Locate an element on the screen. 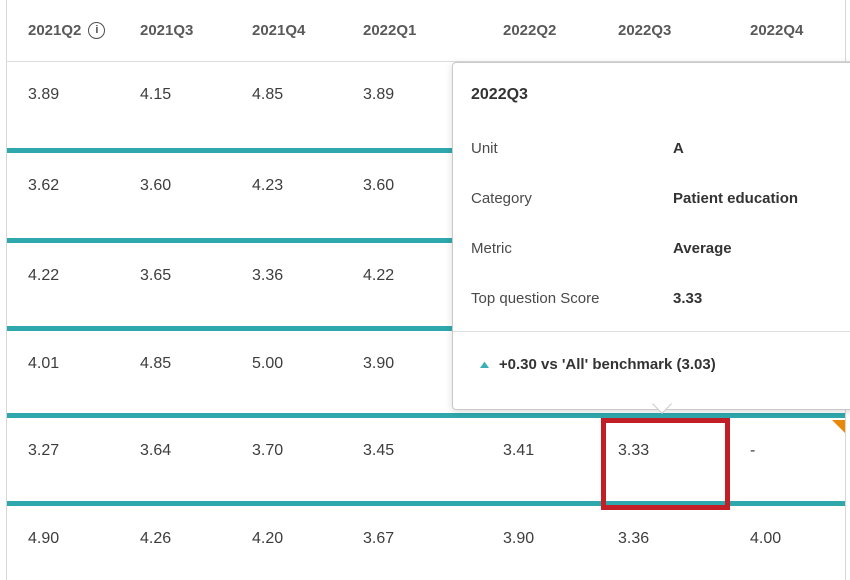 This screenshot has width=850, height=580. column-header-2022q1: 2022Q1 is located at coordinates (411, 30).